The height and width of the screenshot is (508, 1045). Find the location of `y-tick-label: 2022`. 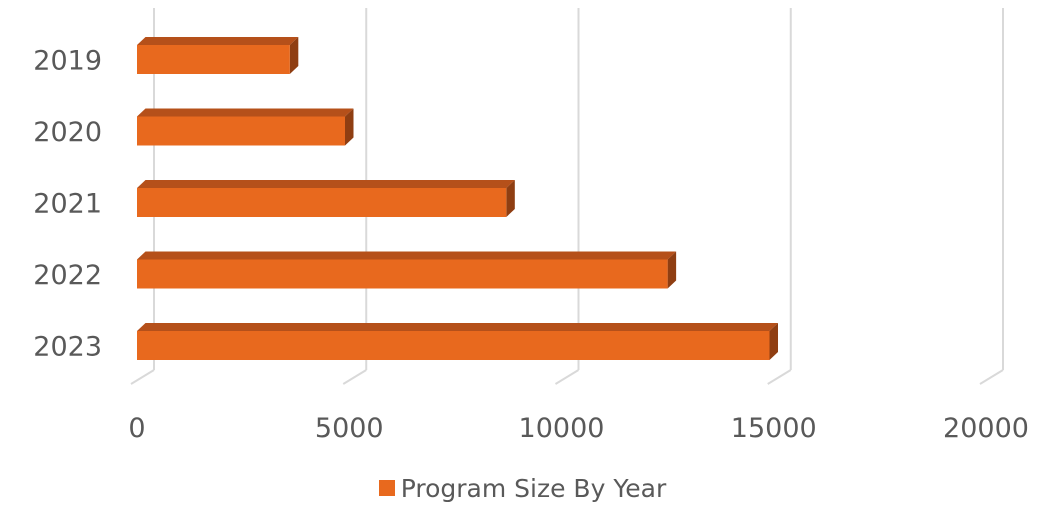

y-tick-label: 2022 is located at coordinates (67, 275).